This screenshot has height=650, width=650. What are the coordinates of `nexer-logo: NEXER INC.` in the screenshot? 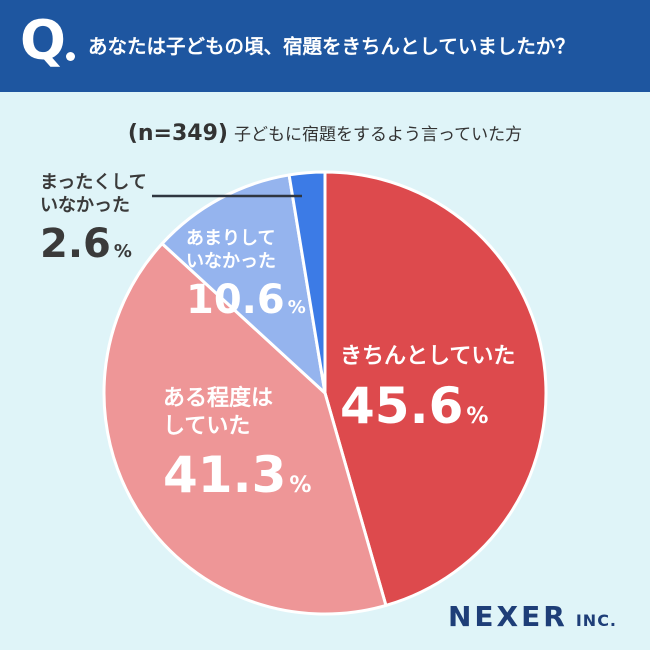 It's located at (533, 616).